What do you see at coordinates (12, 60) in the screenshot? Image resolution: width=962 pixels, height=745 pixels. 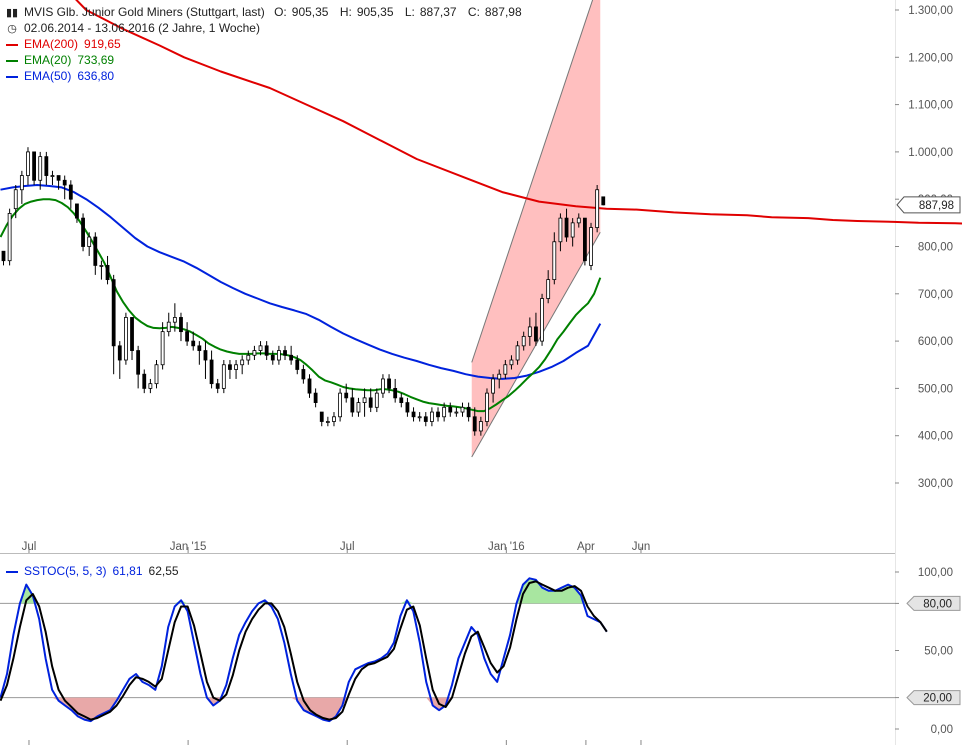 I see `ema20-swatch` at bounding box center [12, 60].